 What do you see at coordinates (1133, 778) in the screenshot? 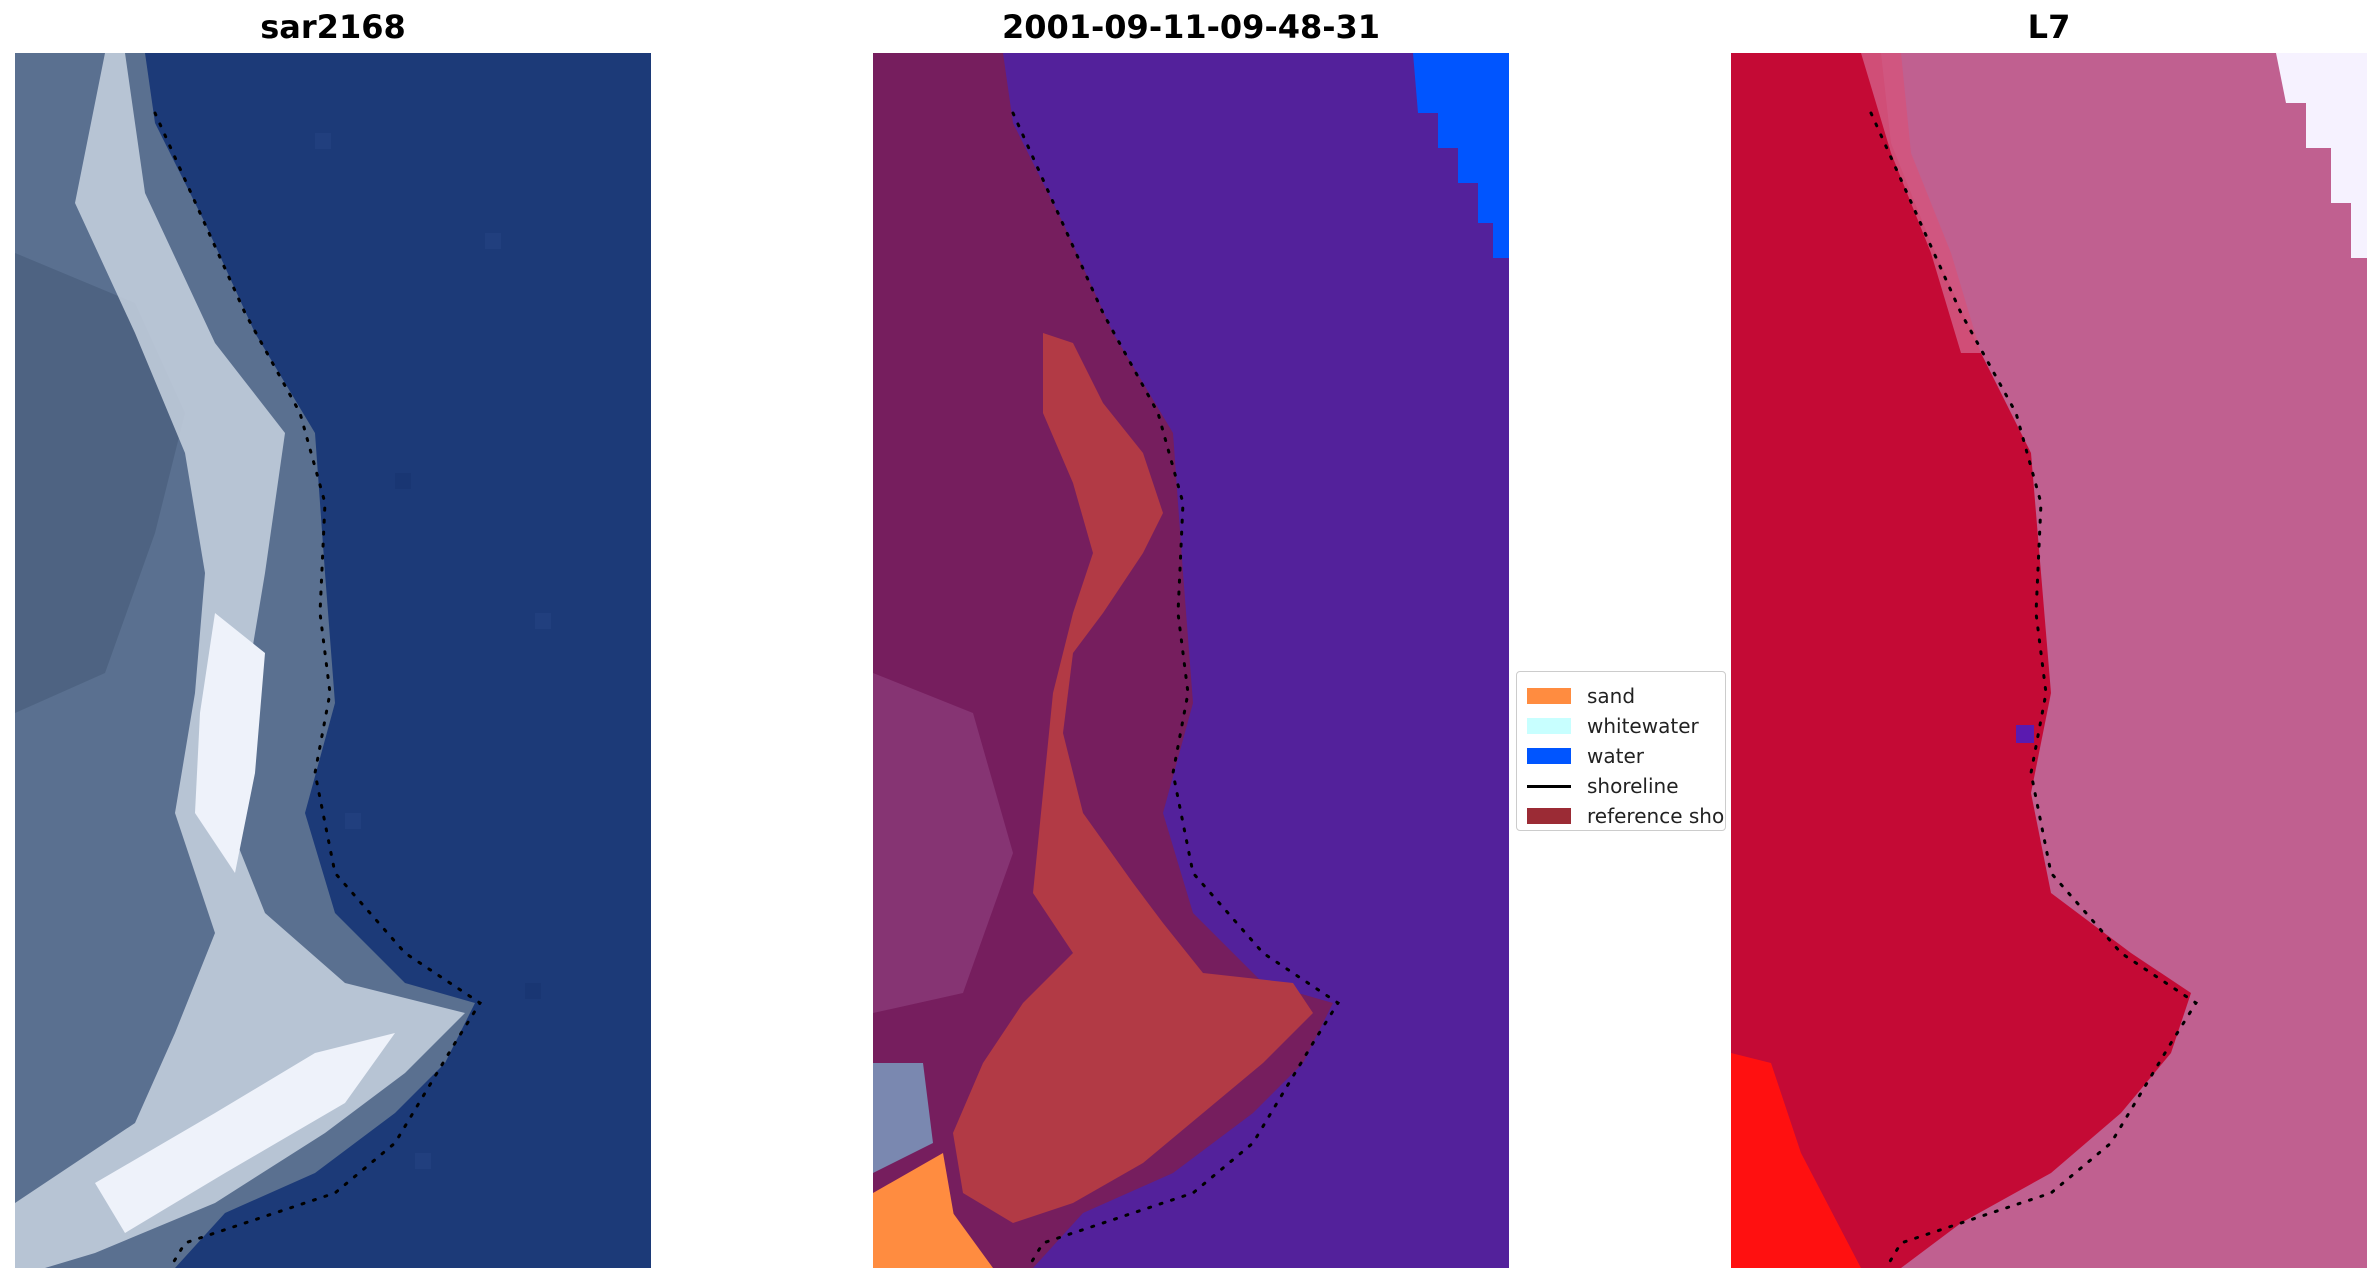
I see `reference-shoreline-overlay` at bounding box center [1133, 778].